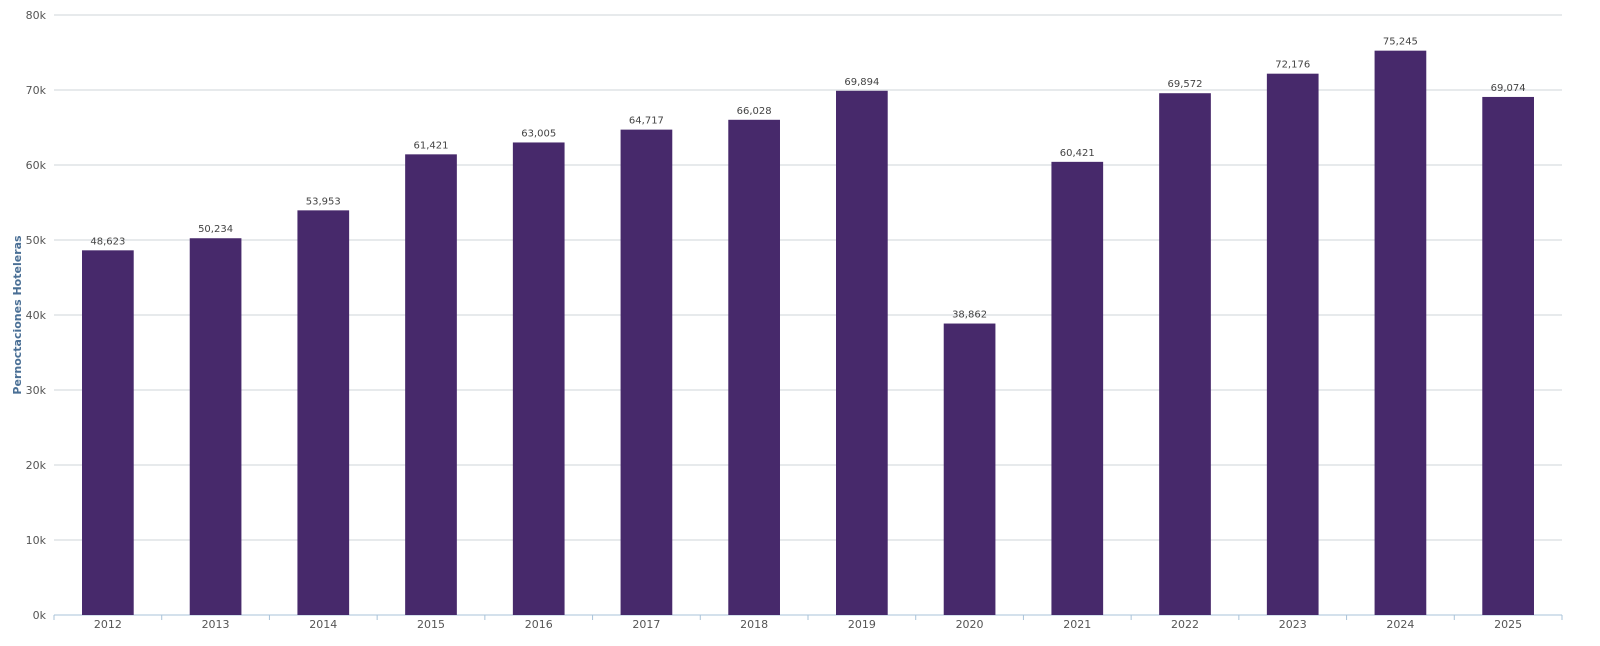 Image resolution: width=1600 pixels, height=646 pixels. I want to click on data-label: 69,572, so click(1185, 84).